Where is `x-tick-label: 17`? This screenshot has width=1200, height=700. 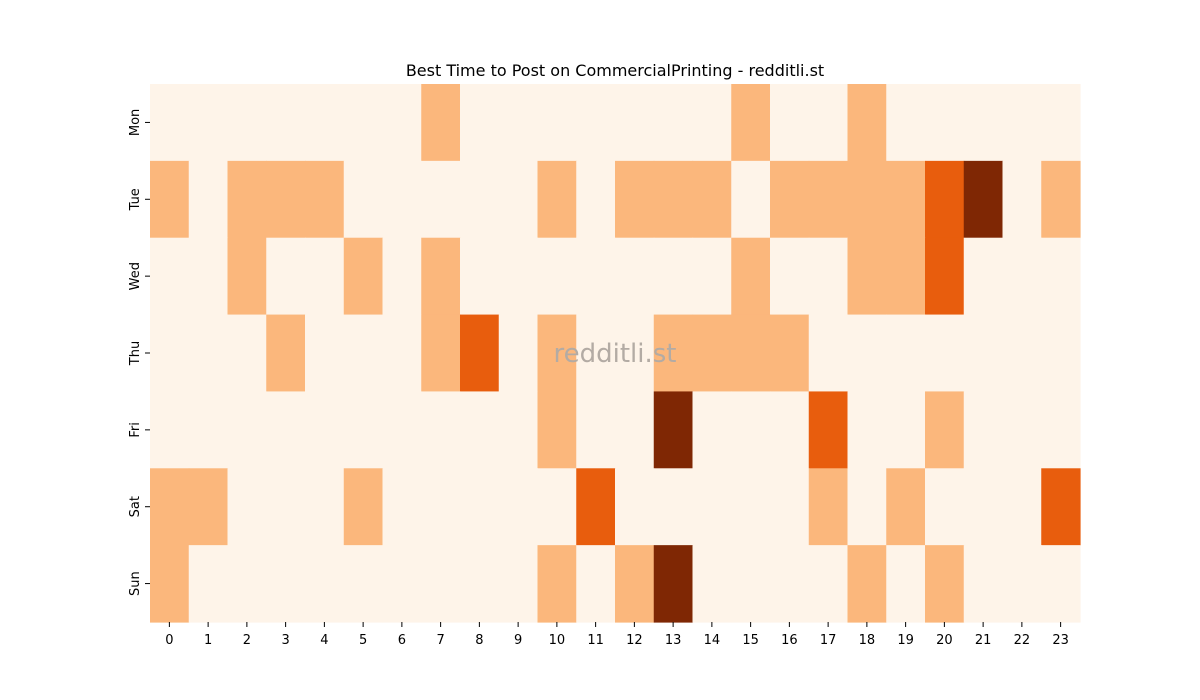
x-tick-label: 17 is located at coordinates (828, 640).